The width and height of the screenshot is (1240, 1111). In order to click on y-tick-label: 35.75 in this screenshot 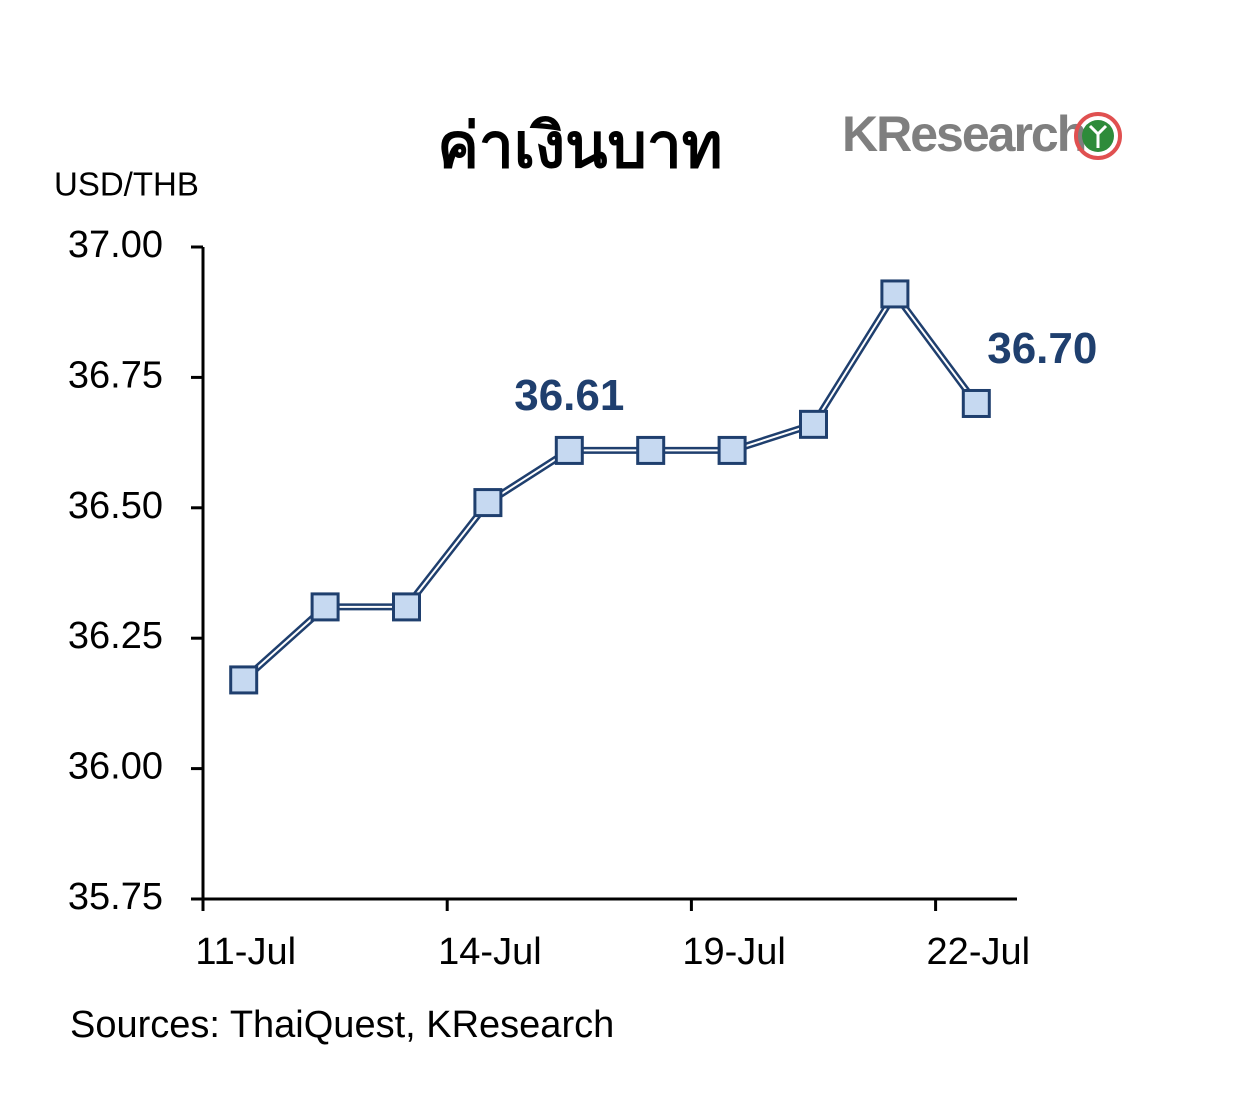, I will do `click(115, 897)`.